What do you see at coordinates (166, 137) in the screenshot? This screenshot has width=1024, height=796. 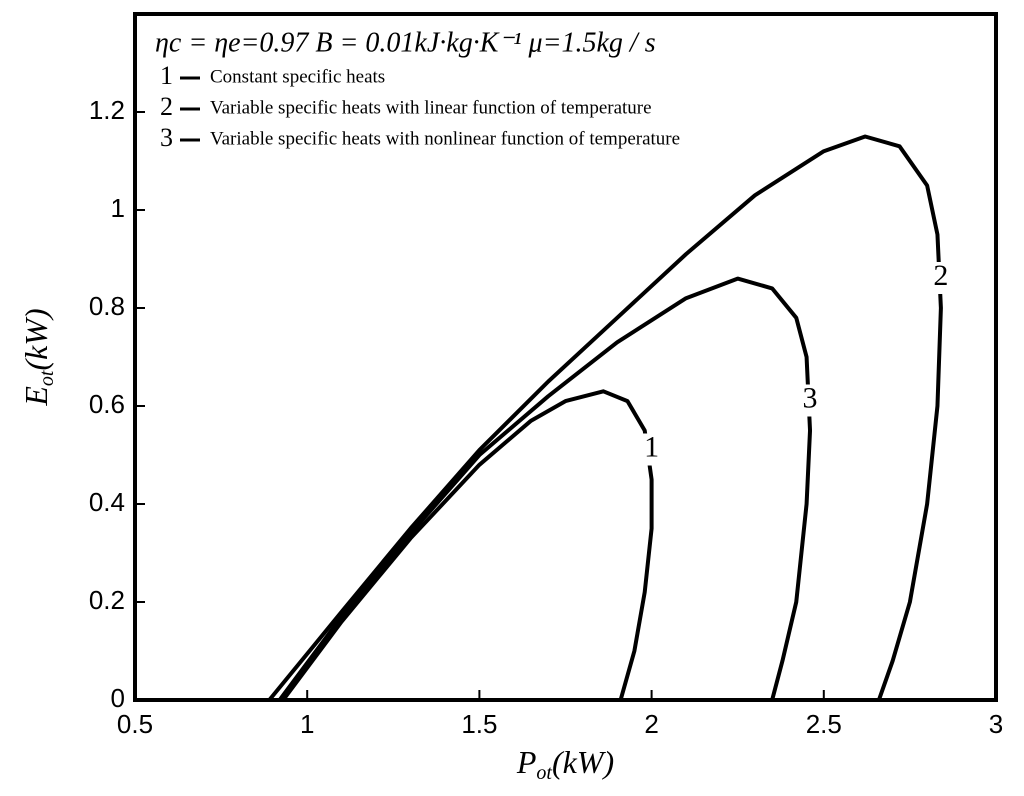 I see `legend-key: 3` at bounding box center [166, 137].